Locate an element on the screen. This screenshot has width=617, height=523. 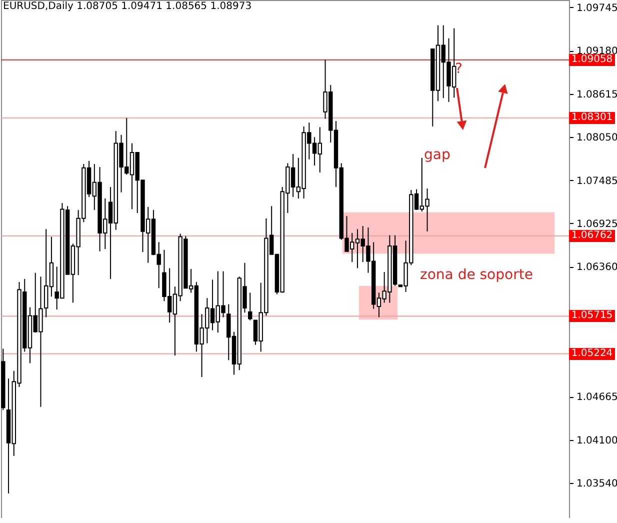
chart-title: EURUSD,Daily 1.08705 1.09471 1.08565 1.08973 is located at coordinates (127, 6).